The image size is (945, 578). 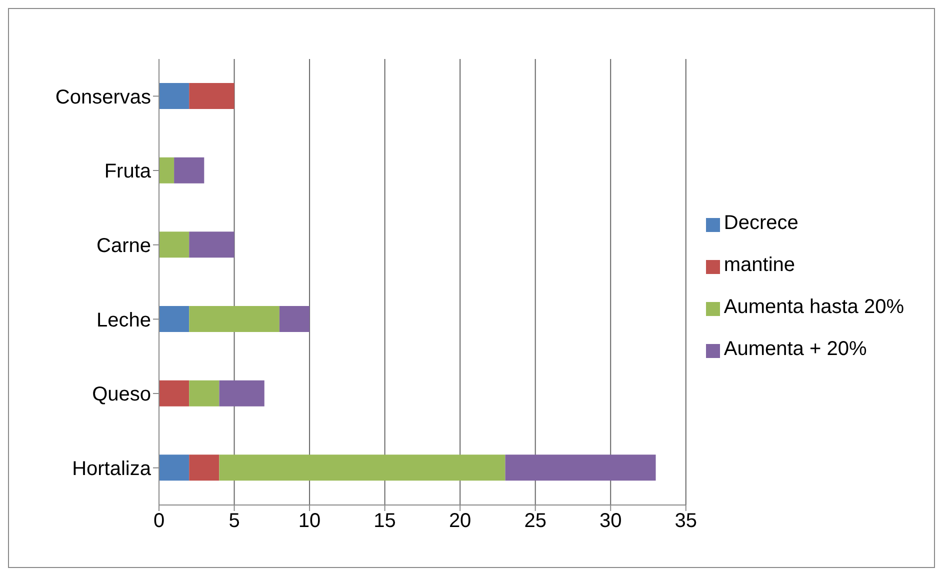 What do you see at coordinates (760, 265) in the screenshot?
I see `legend-label: mantine` at bounding box center [760, 265].